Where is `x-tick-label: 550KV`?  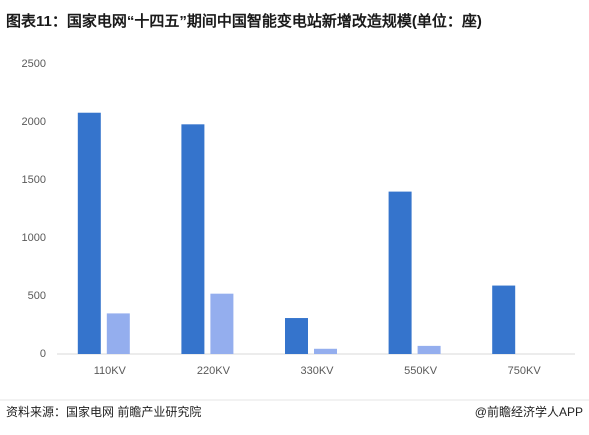
x-tick-label: 550KV is located at coordinates (421, 371).